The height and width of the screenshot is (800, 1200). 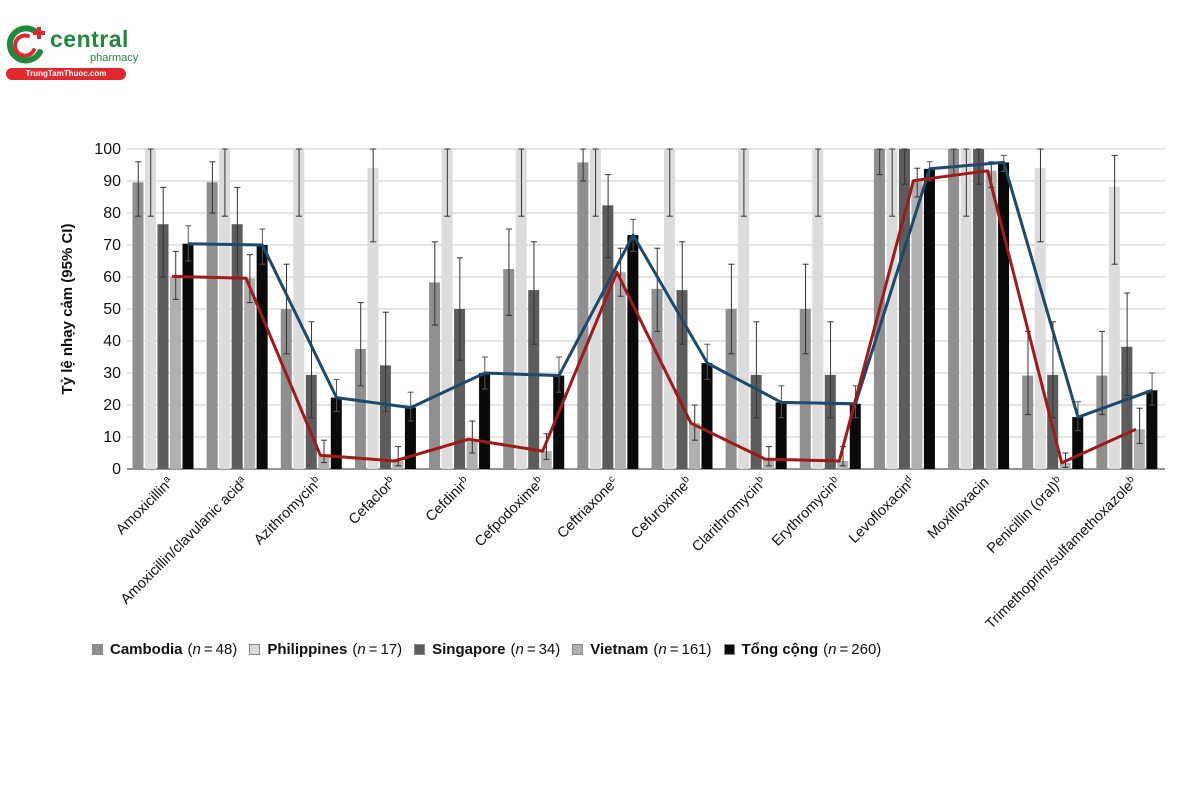 What do you see at coordinates (377, 649) in the screenshot?
I see `legend-count: (n = 17)` at bounding box center [377, 649].